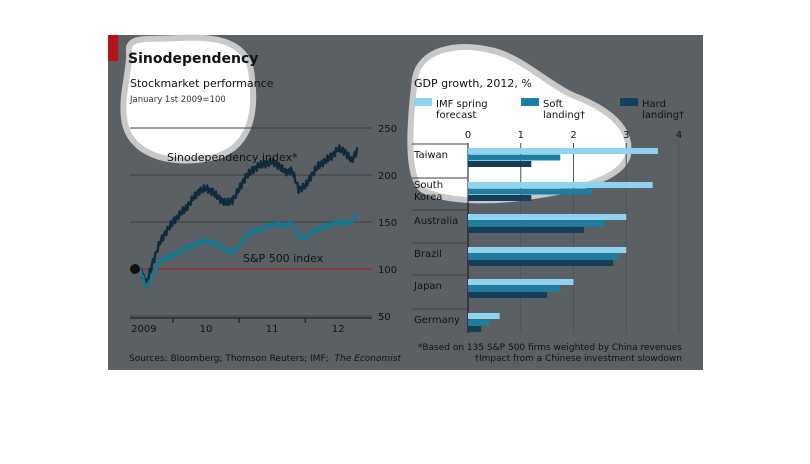 This screenshot has width=810, height=464. Describe the element at coordinates (679, 135) in the screenshot. I see `right-x-tick-label: 4` at that location.